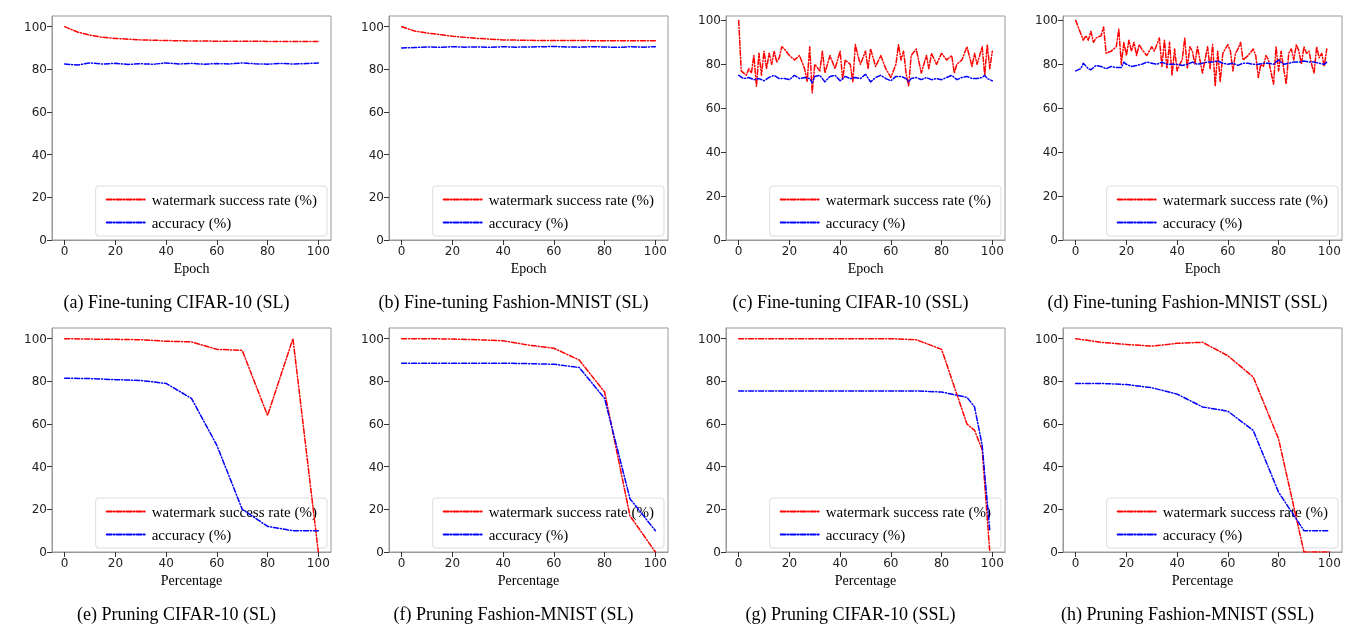  I want to click on text: (d) Fine-tuning Fashion-MNIST (SSL), so click(1187, 302).